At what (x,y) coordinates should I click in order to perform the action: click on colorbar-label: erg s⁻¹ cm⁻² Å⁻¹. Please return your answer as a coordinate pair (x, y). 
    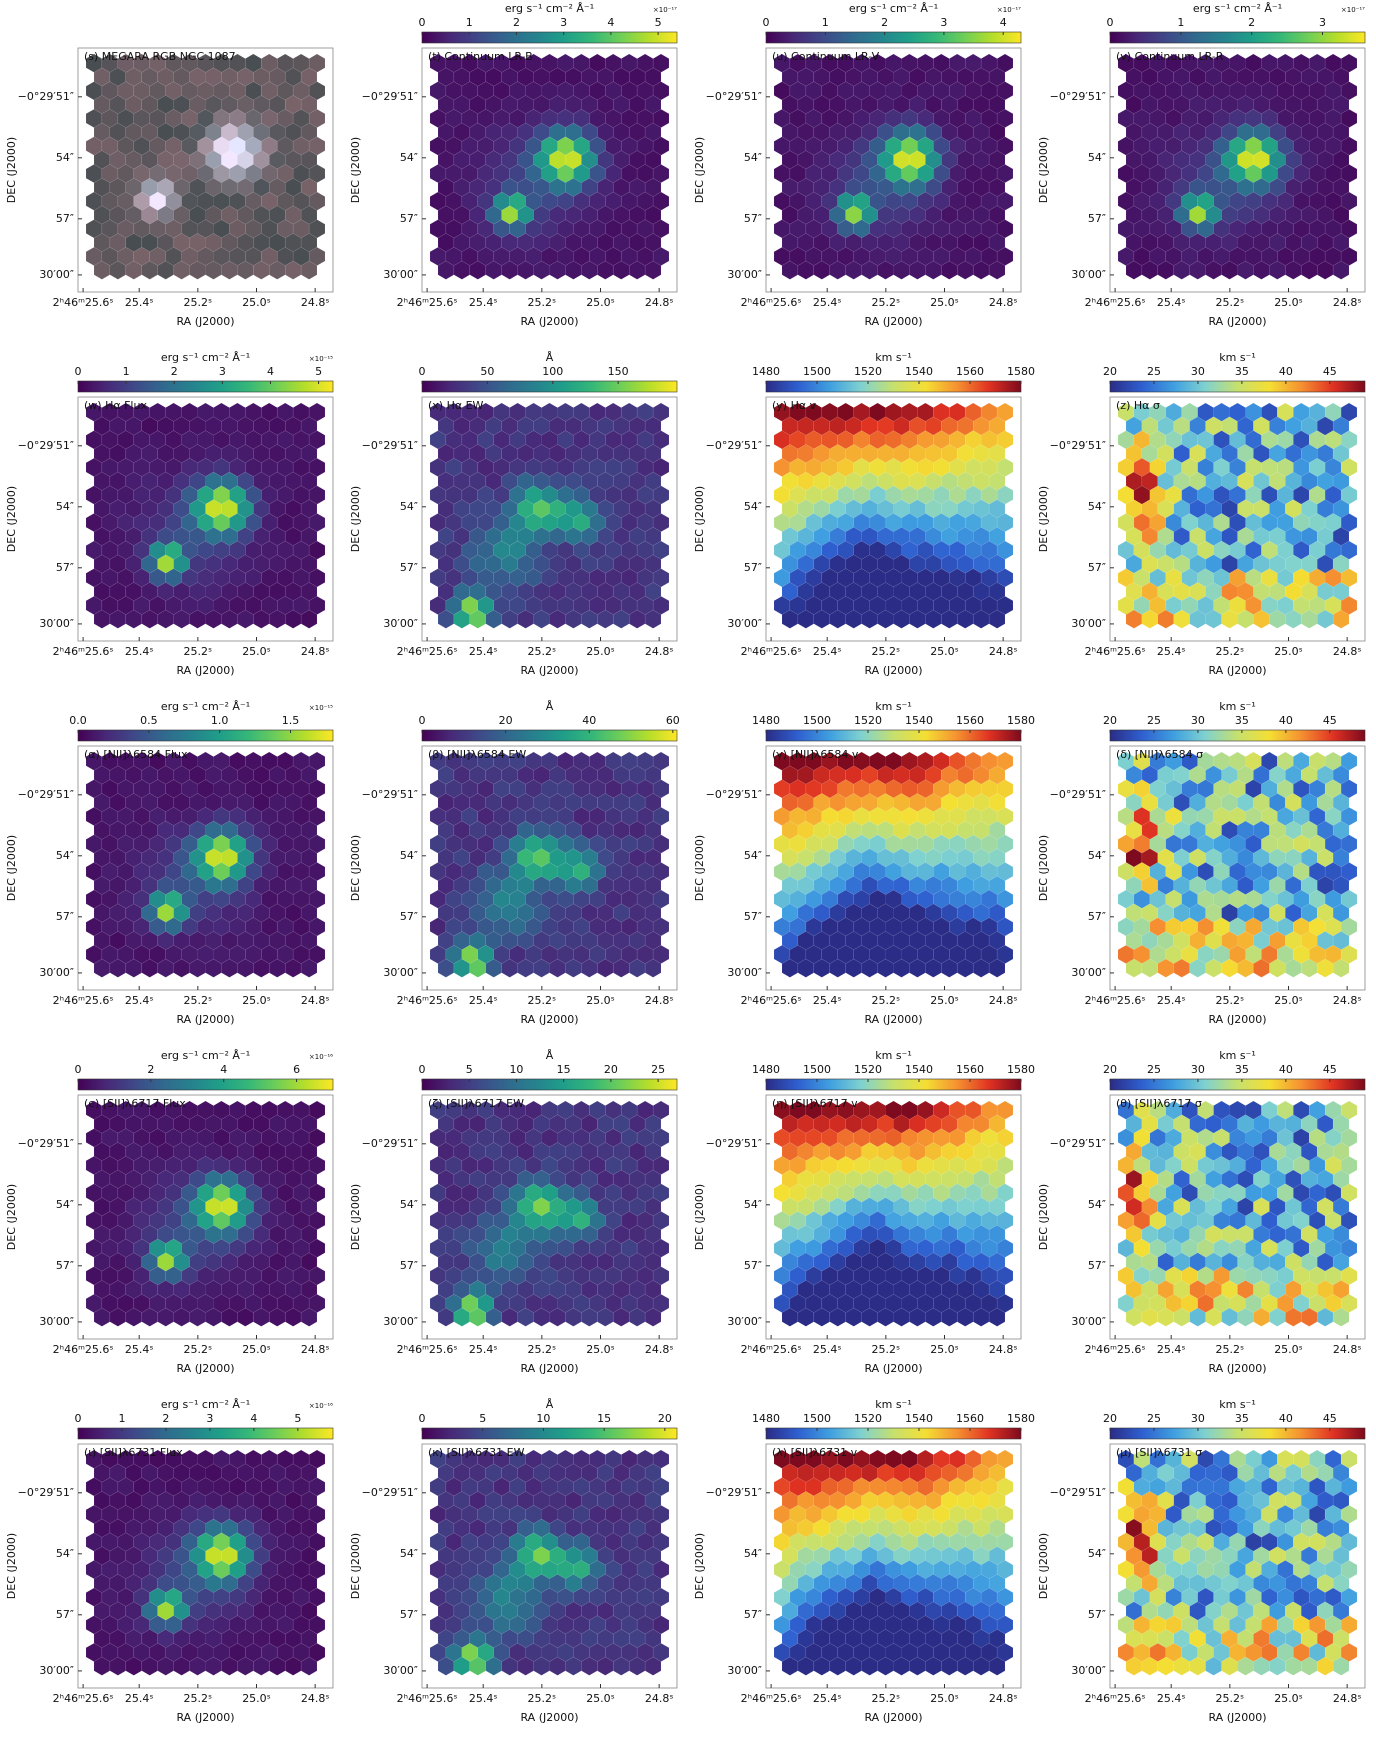
    Looking at the image, I should click on (205, 1055).